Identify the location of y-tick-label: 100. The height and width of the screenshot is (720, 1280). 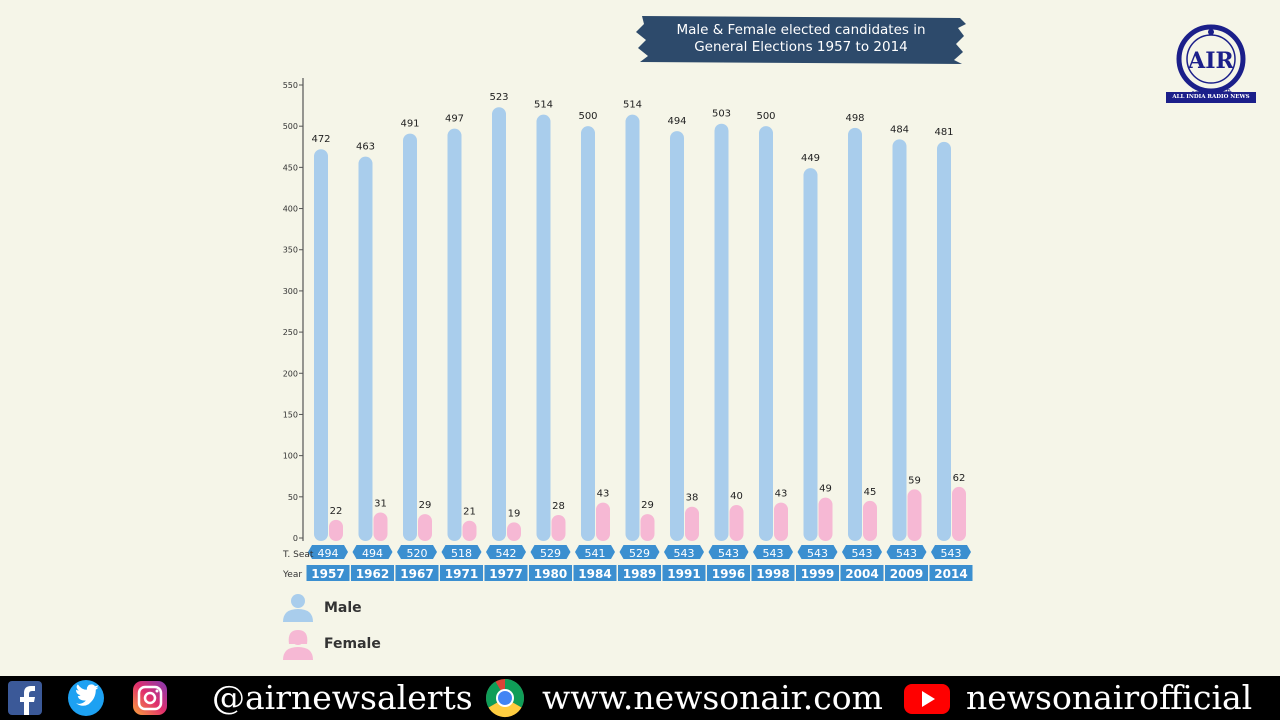
(290, 456).